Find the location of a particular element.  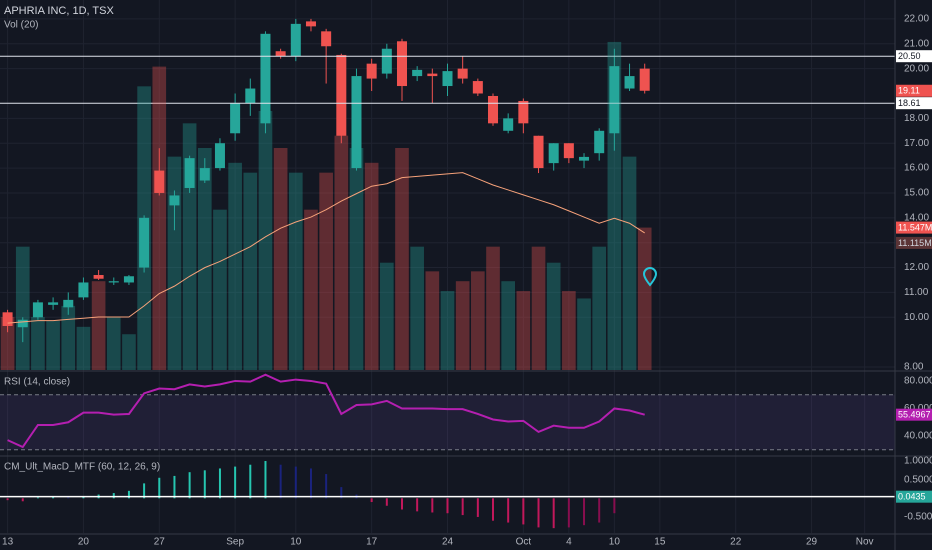

price-tag-label: 19.11 is located at coordinates (909, 91).